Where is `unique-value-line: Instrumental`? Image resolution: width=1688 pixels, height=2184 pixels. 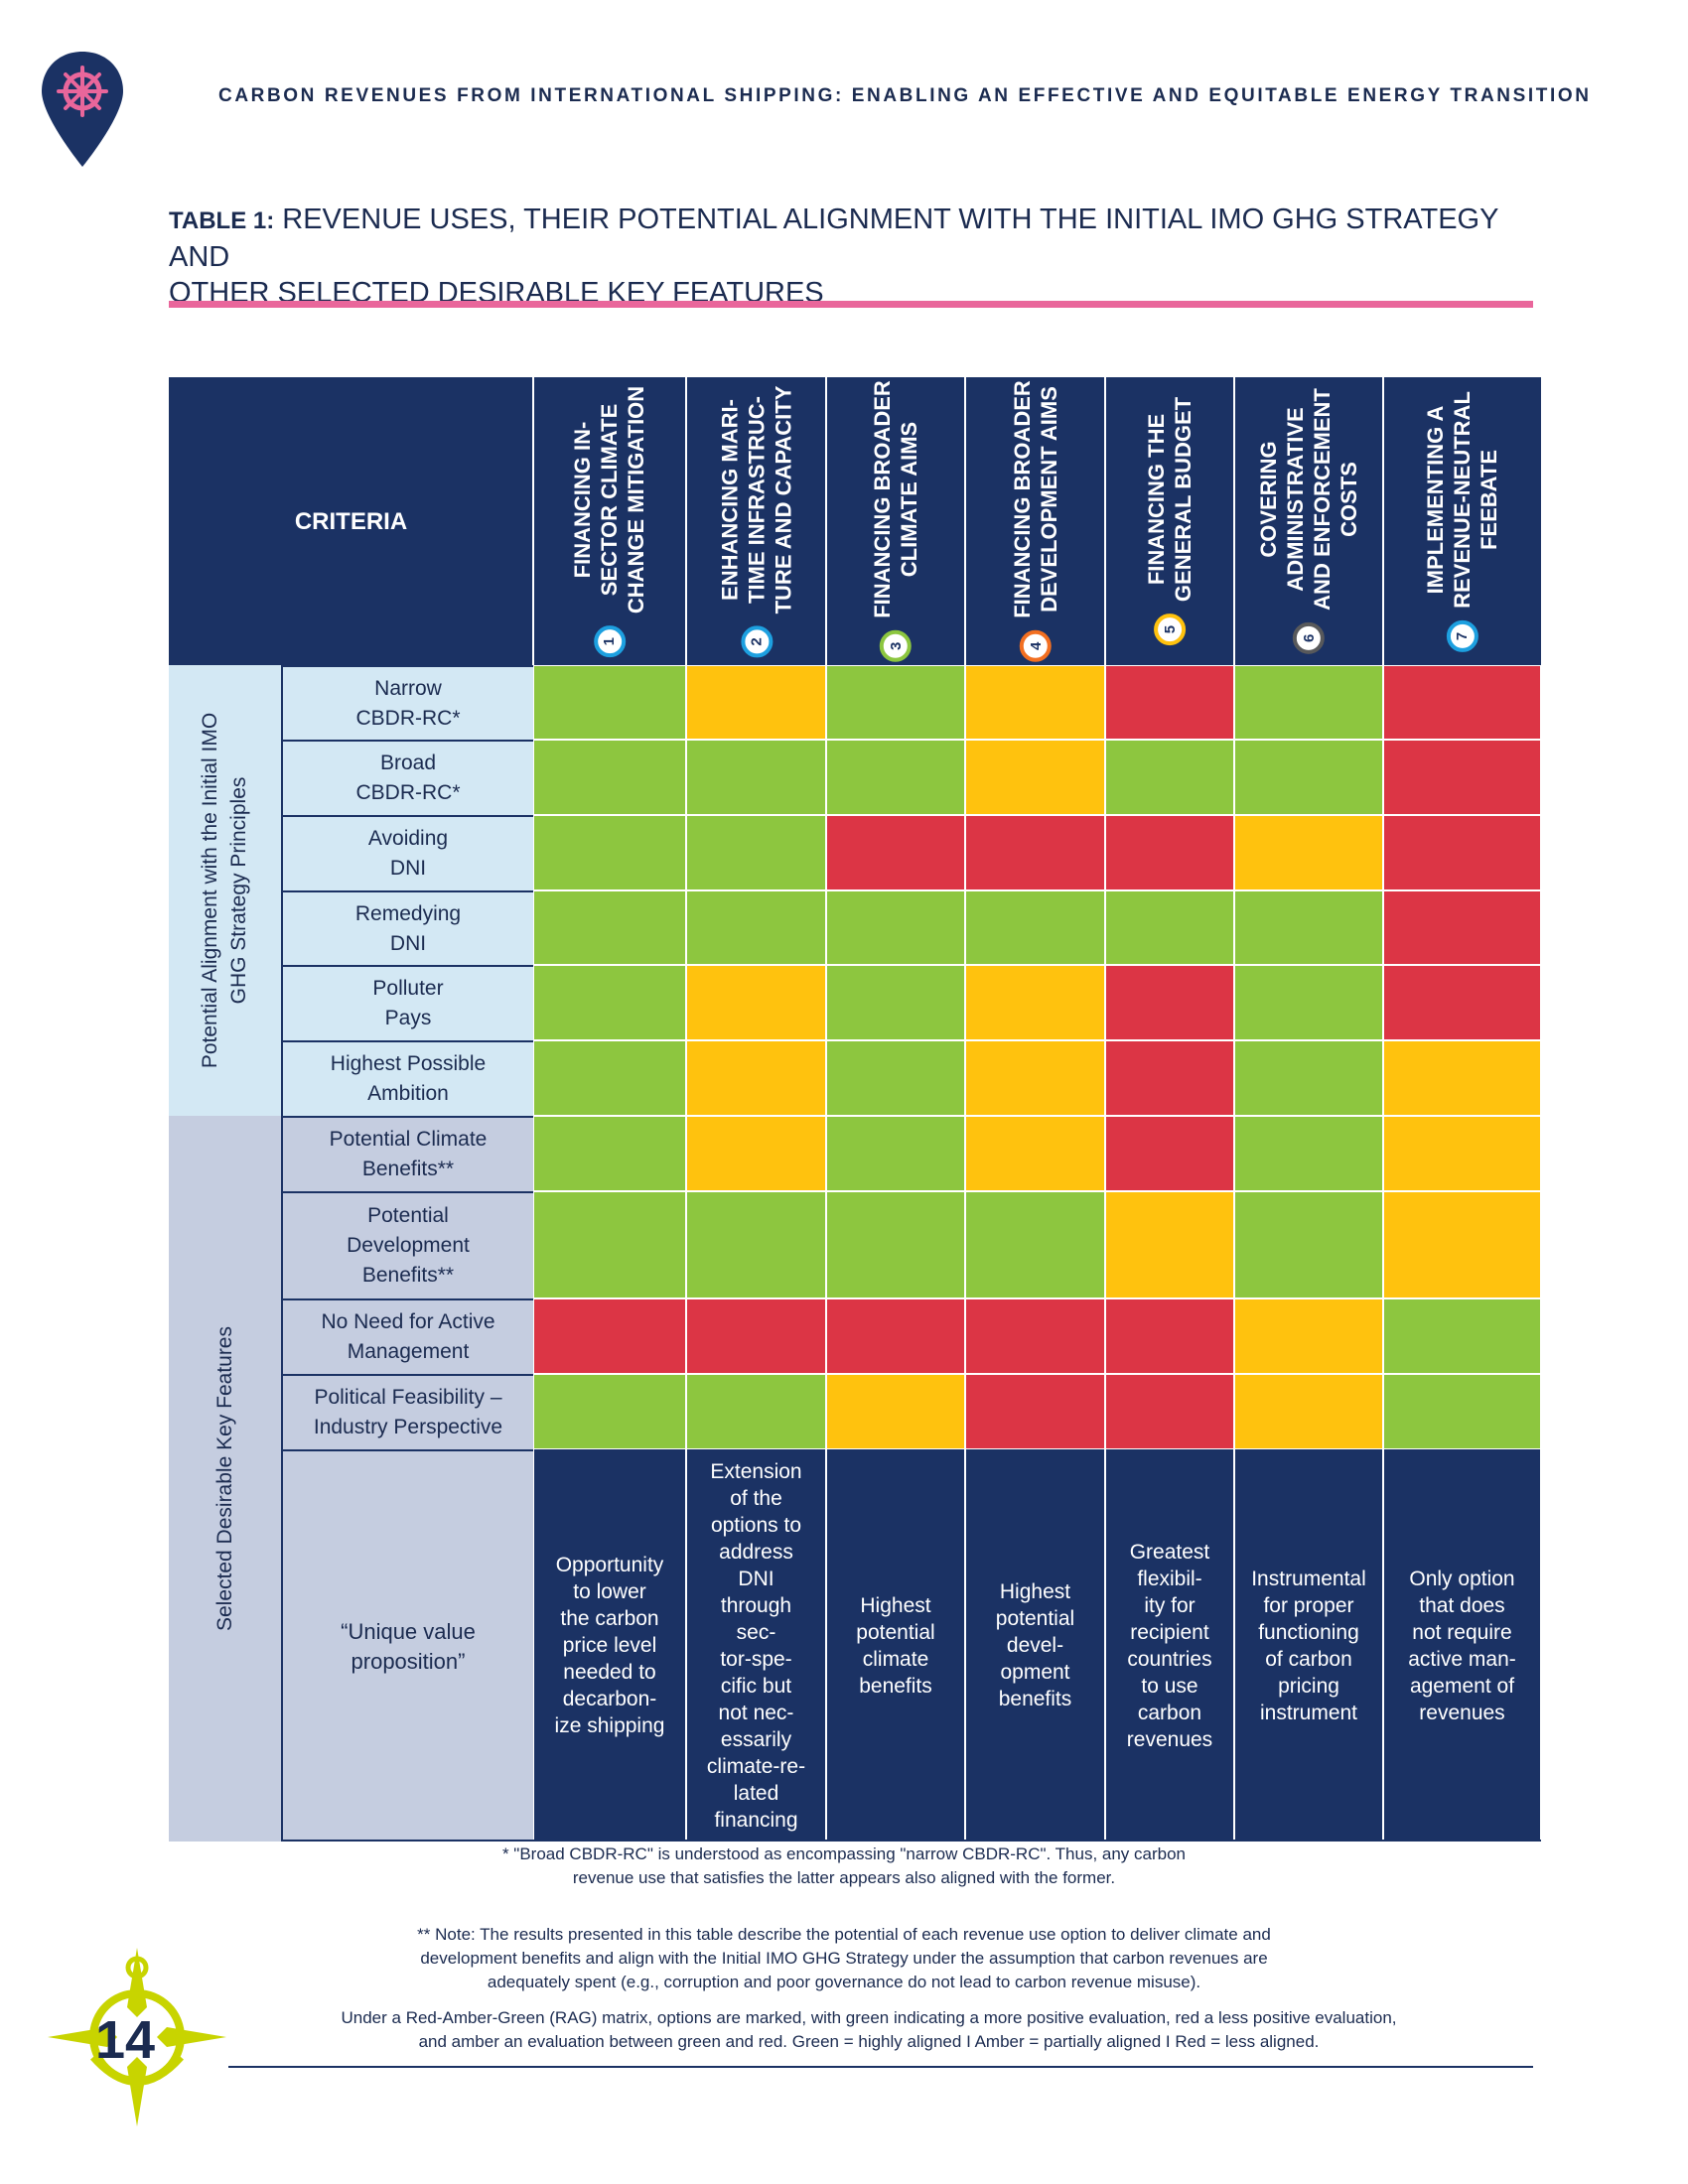 unique-value-line: Instrumental is located at coordinates (1308, 1578).